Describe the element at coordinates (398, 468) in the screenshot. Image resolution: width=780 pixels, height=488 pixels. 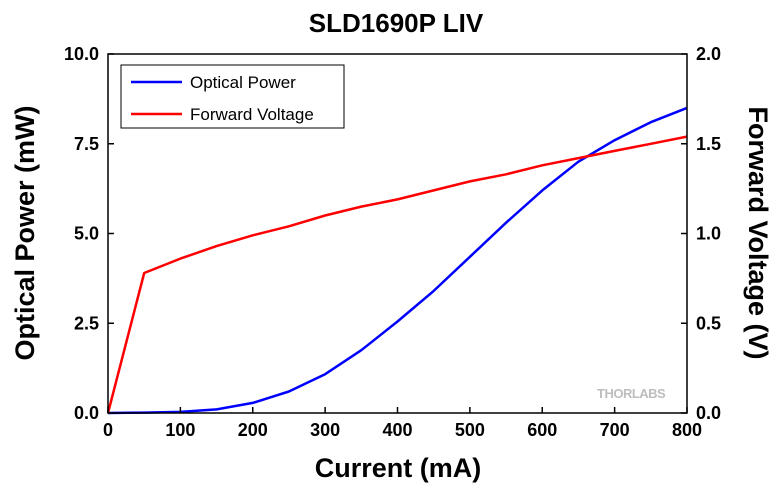
I see `x-axis-label: Current (mA)` at that location.